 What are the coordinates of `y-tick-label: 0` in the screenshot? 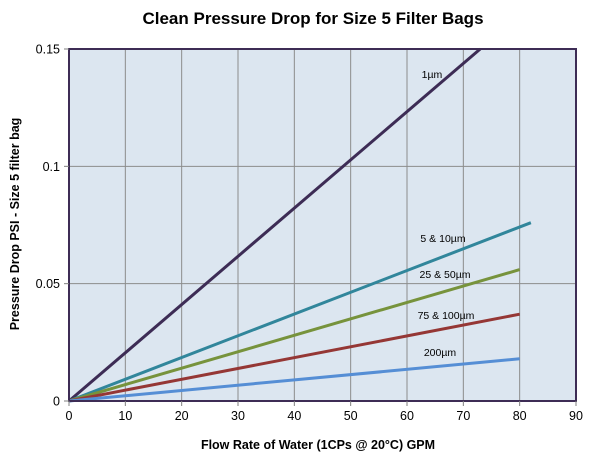 It's located at (56, 402).